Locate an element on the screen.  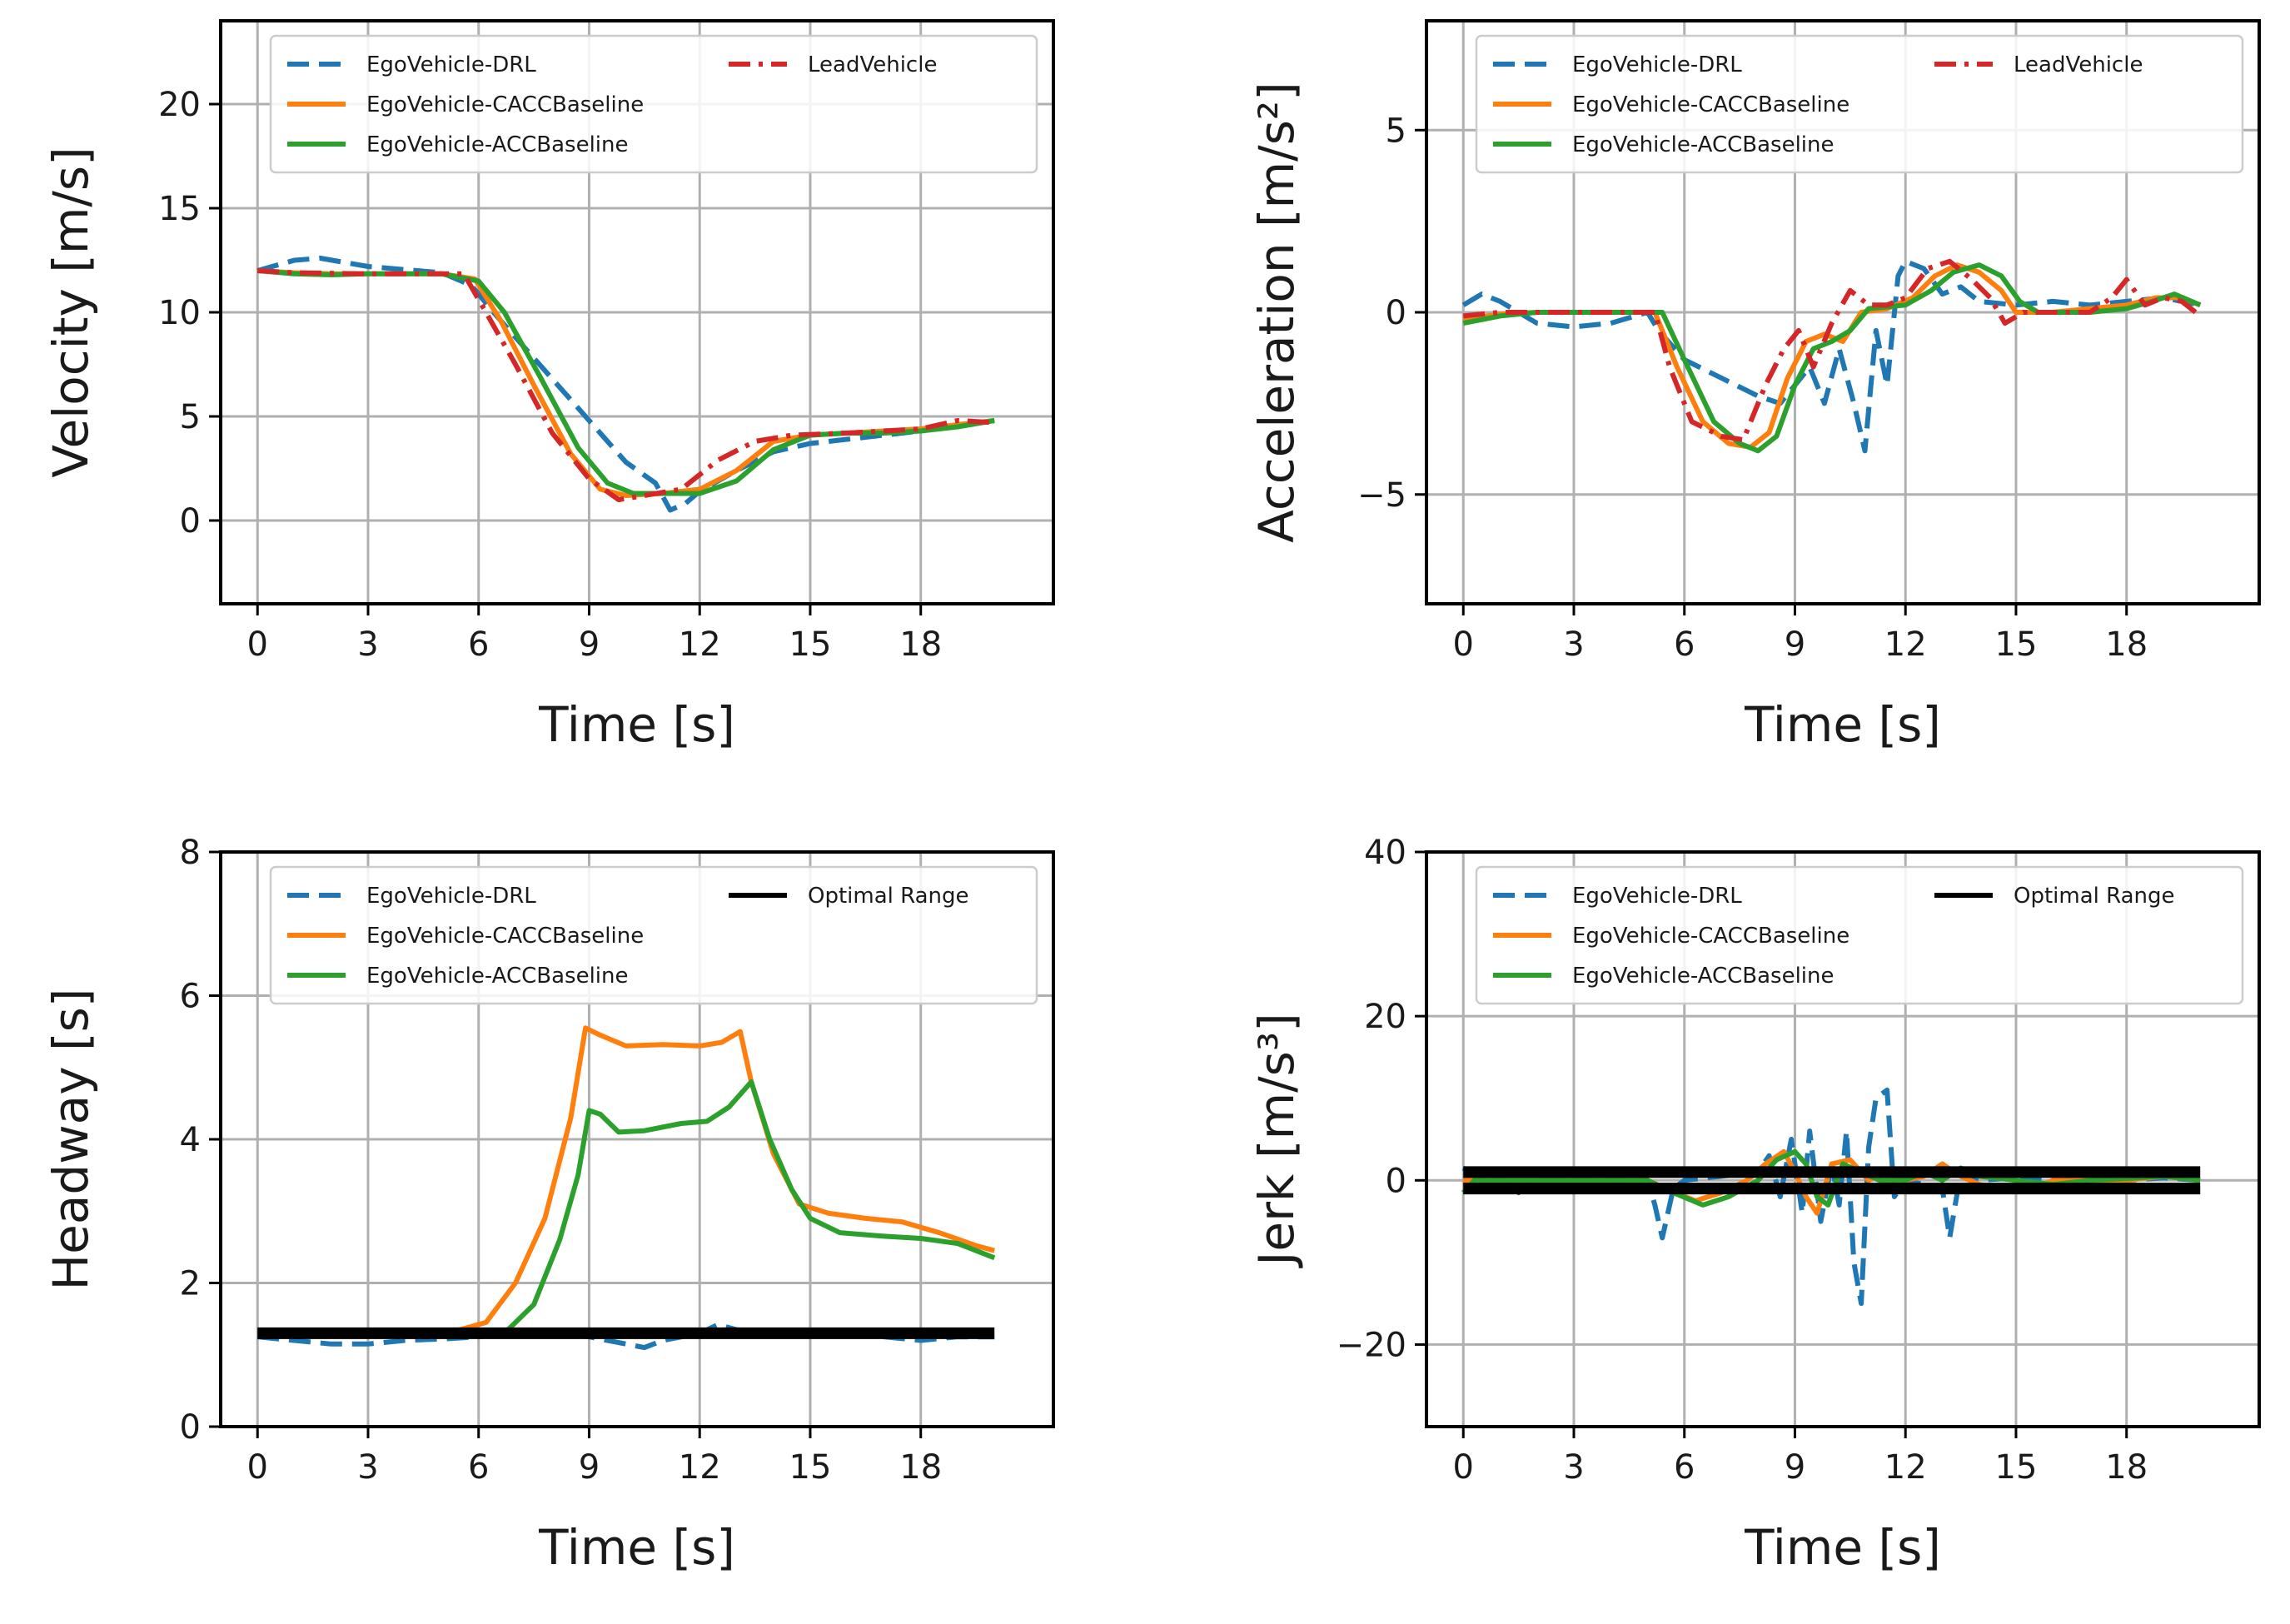
y-tick-label: 8 is located at coordinates (190, 853).